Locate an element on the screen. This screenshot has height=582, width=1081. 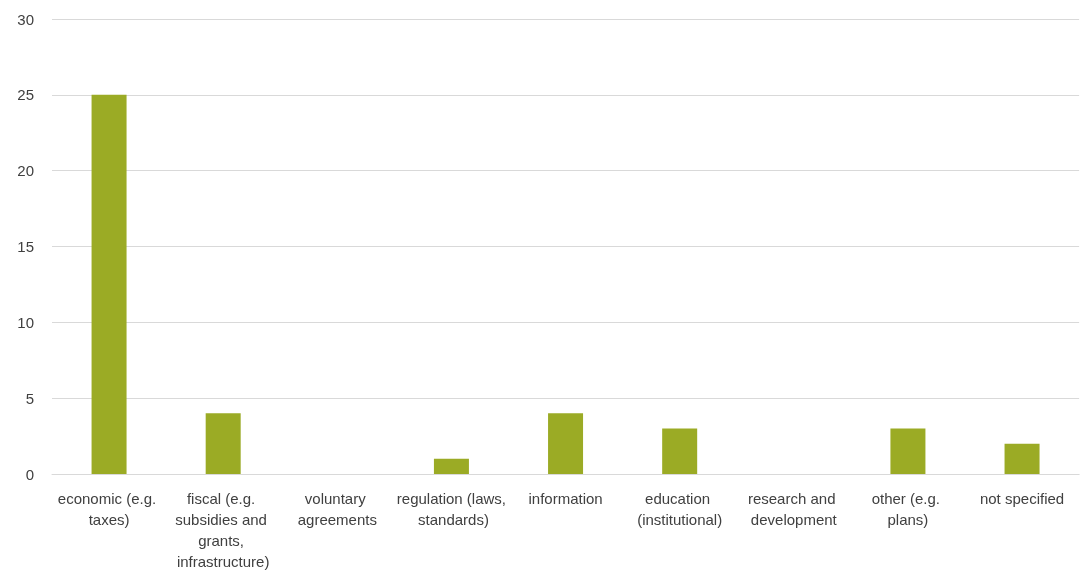
y-tick-label: 10 is located at coordinates (25, 322).